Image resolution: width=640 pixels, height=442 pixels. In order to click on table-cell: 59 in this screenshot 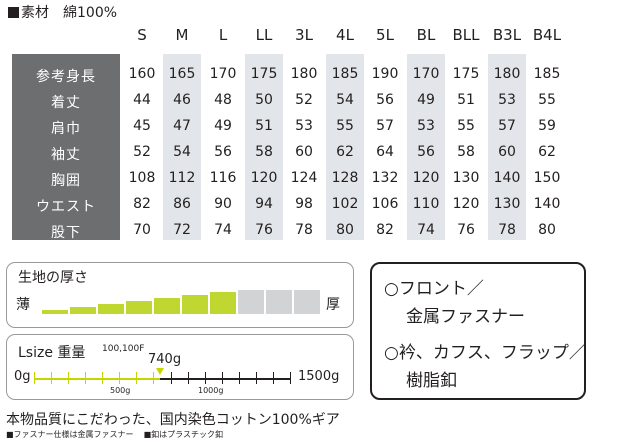, I will do `click(547, 126)`.